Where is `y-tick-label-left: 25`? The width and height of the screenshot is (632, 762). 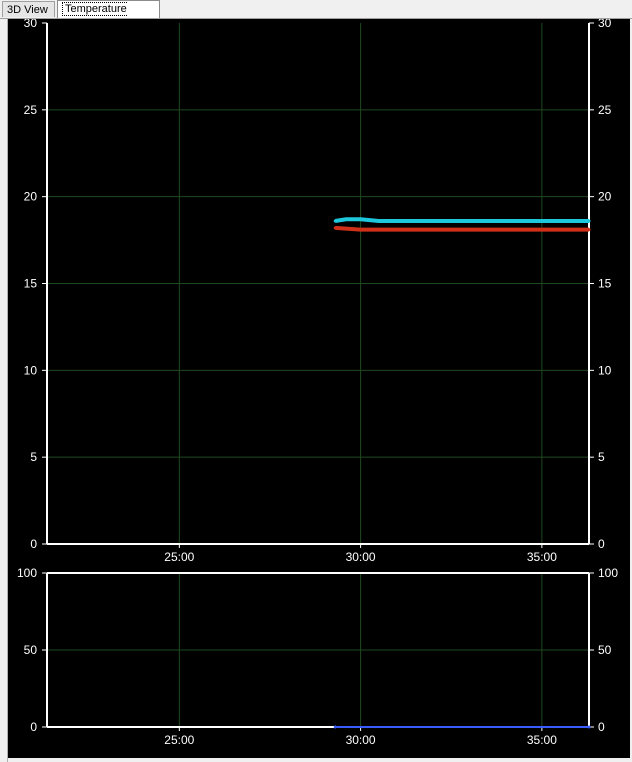
y-tick-label-left: 25 is located at coordinates (31, 110).